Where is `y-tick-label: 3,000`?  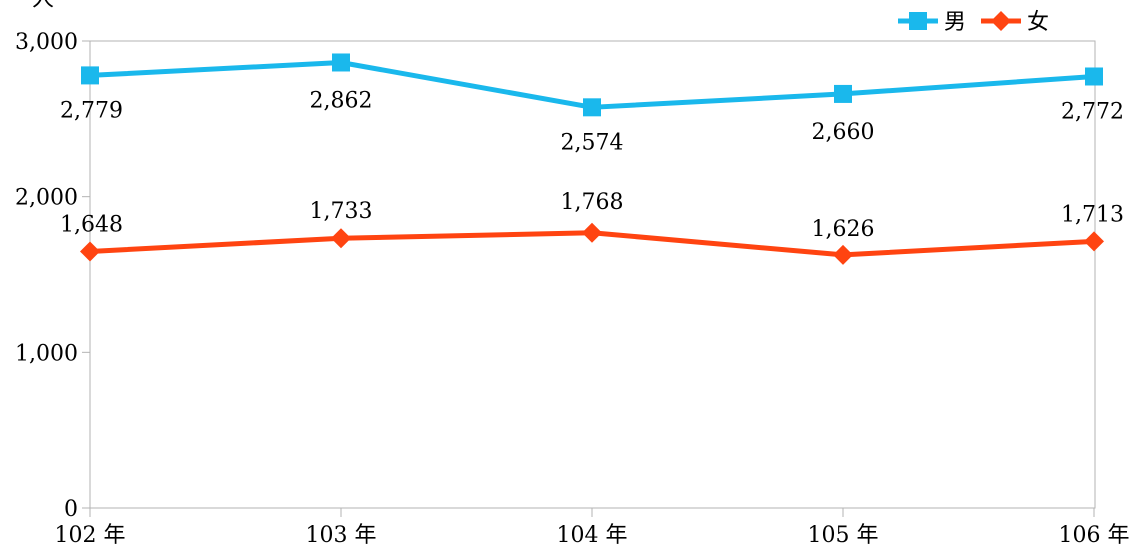 y-tick-label: 3,000 is located at coordinates (46, 42).